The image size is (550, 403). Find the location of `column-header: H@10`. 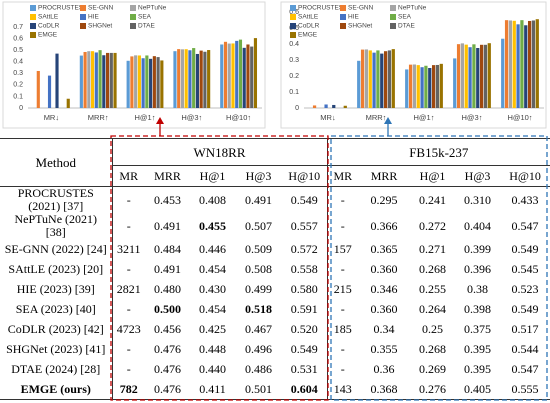

column-header: H@10 is located at coordinates (525, 176).